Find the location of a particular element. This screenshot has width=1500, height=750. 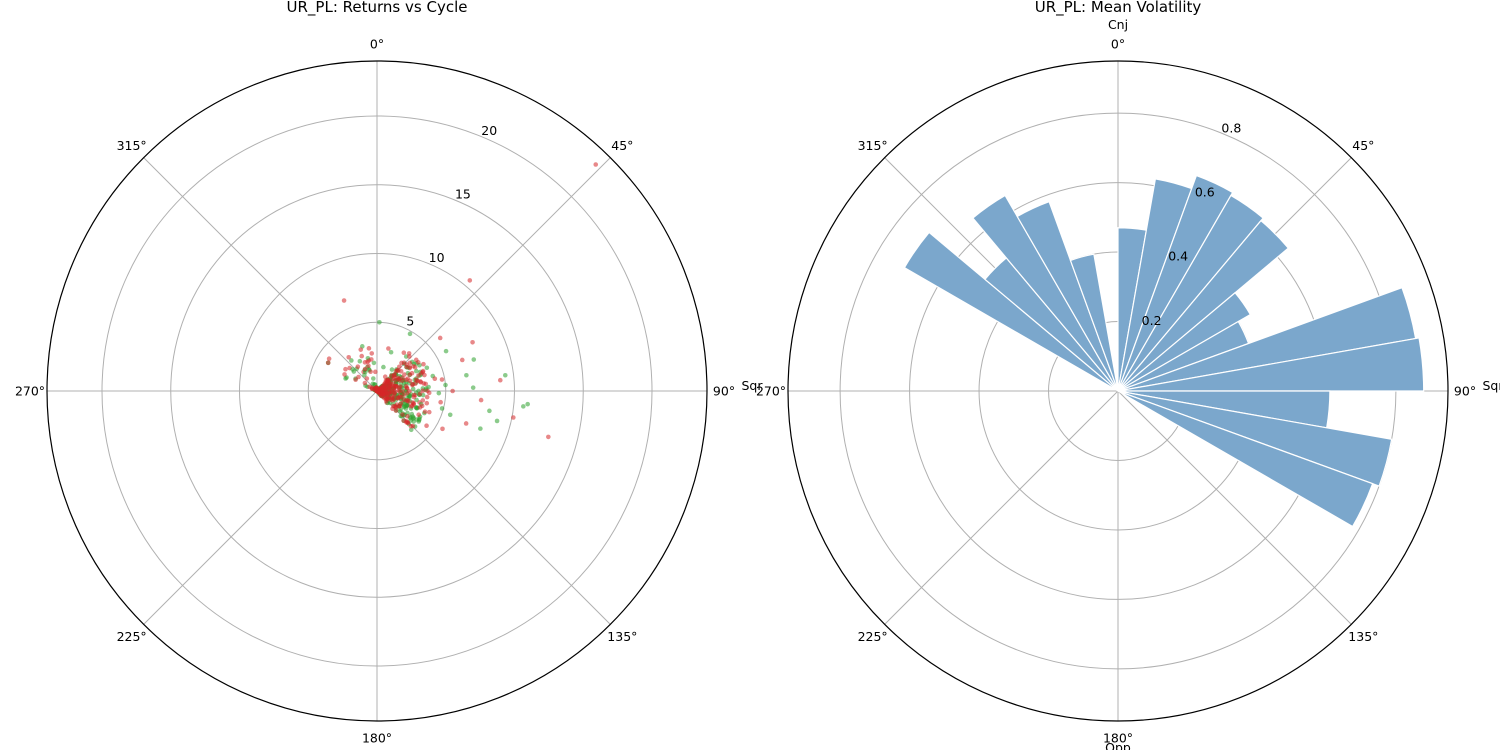

aspect-label-cnj: Cnj is located at coordinates (1118, 24).